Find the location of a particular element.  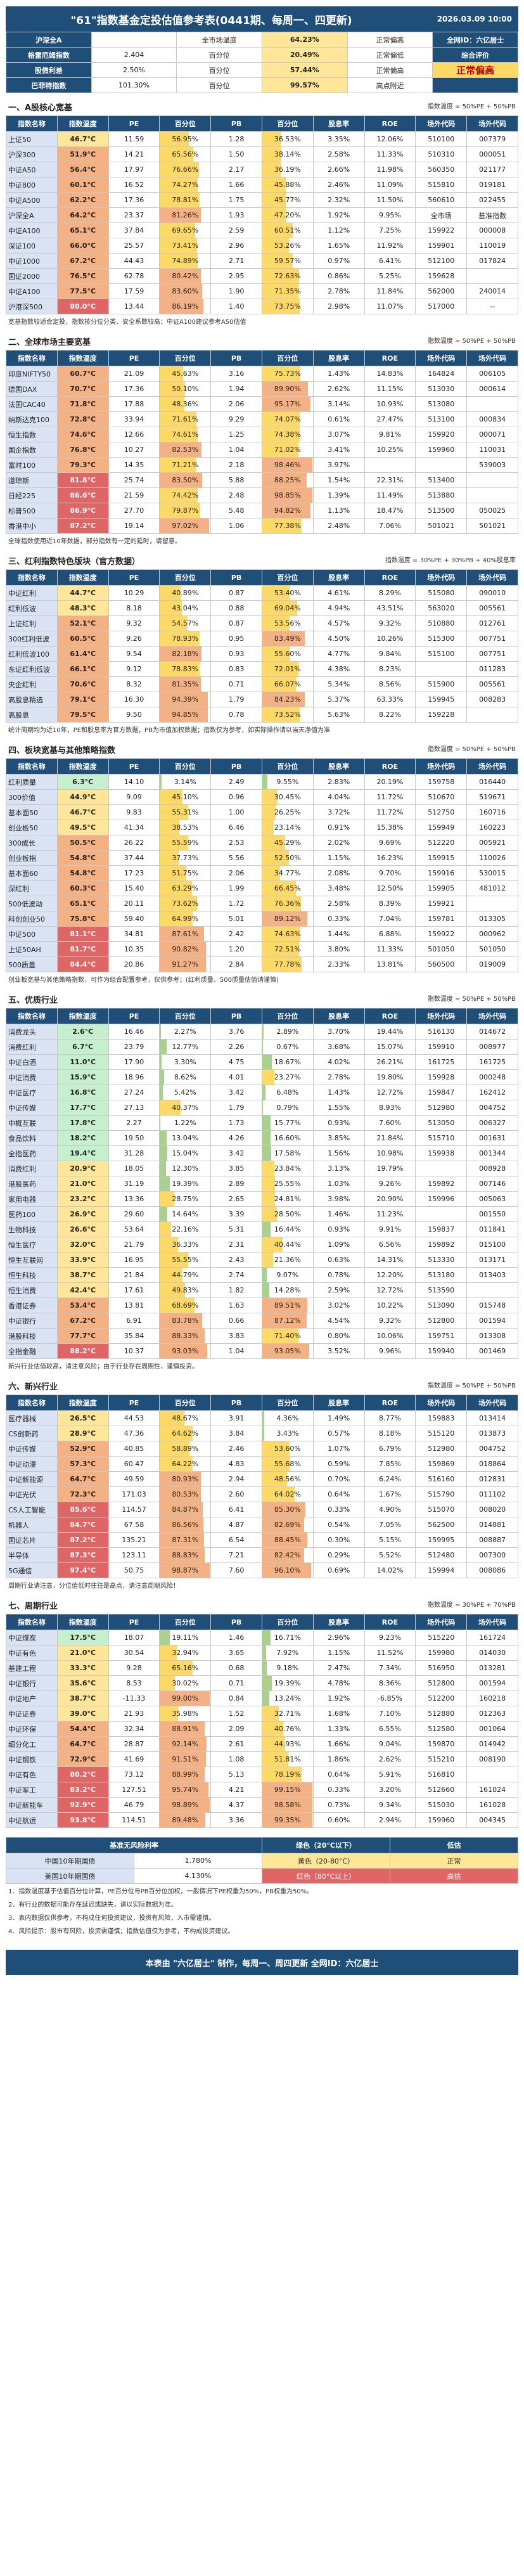

cell-value: 2.27% is located at coordinates (185, 1031).